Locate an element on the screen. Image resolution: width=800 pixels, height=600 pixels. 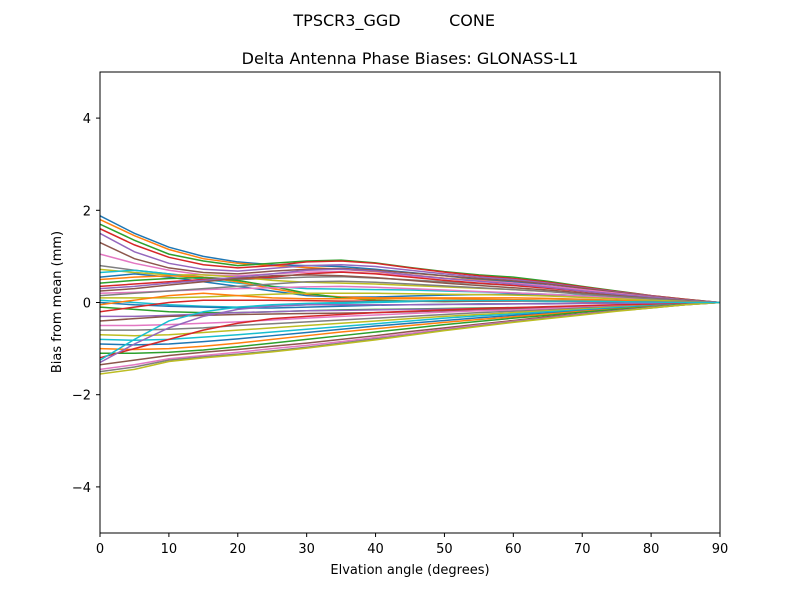
x-axis: 0 10 20 30 40 50 60 70 80 90 is located at coordinates (412, 545).